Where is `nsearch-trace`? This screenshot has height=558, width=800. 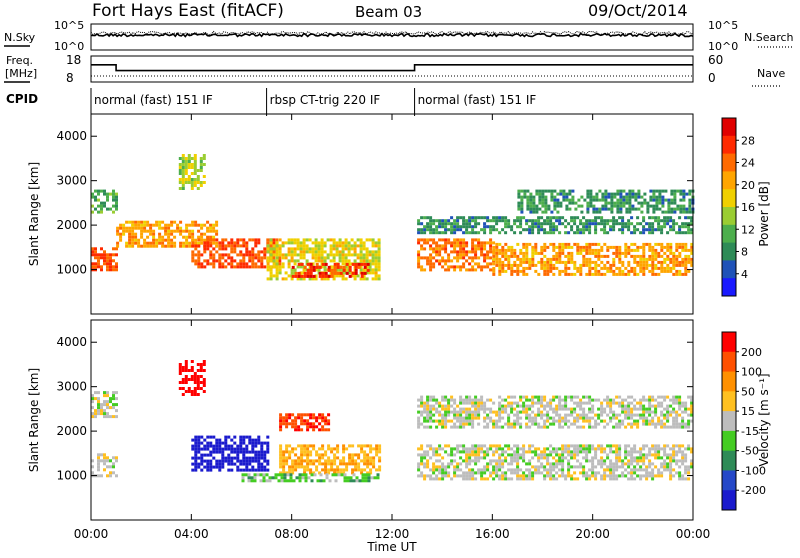
nsearch-trace is located at coordinates (392, 33).